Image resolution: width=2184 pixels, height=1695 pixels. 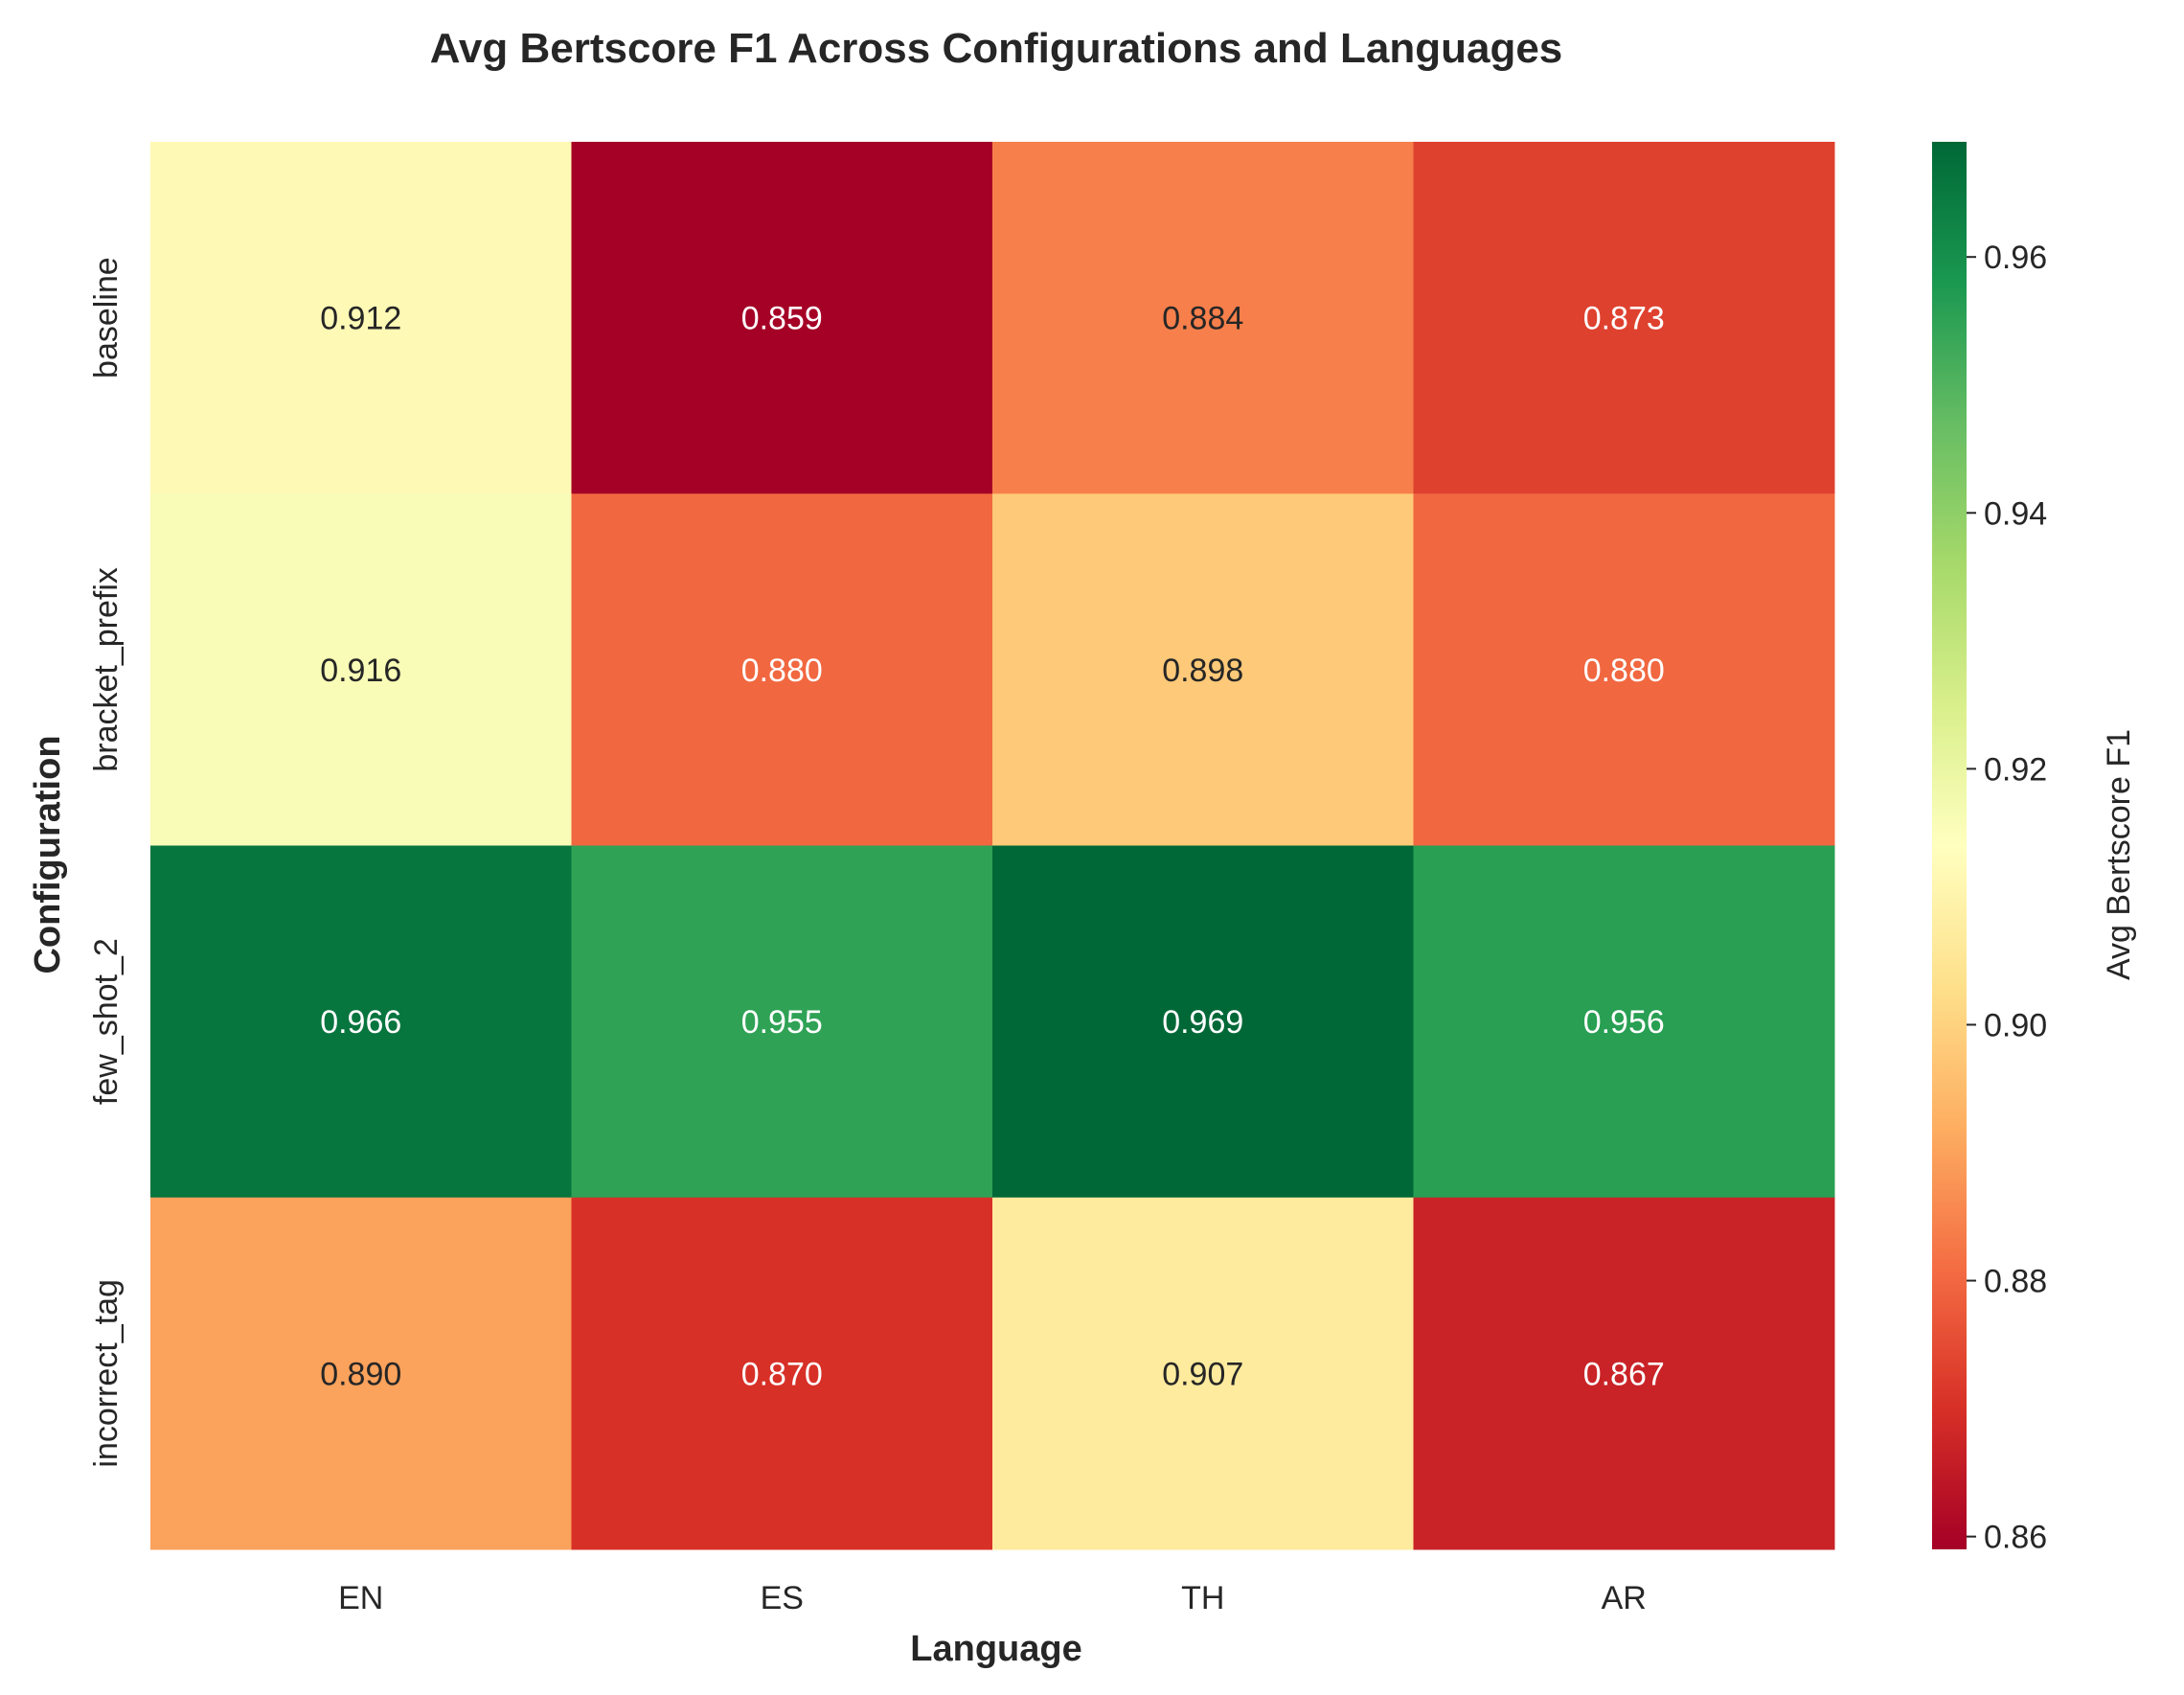 I want to click on cell-value-incorrect_tag-EN: 0.890, so click(x=360, y=1374).